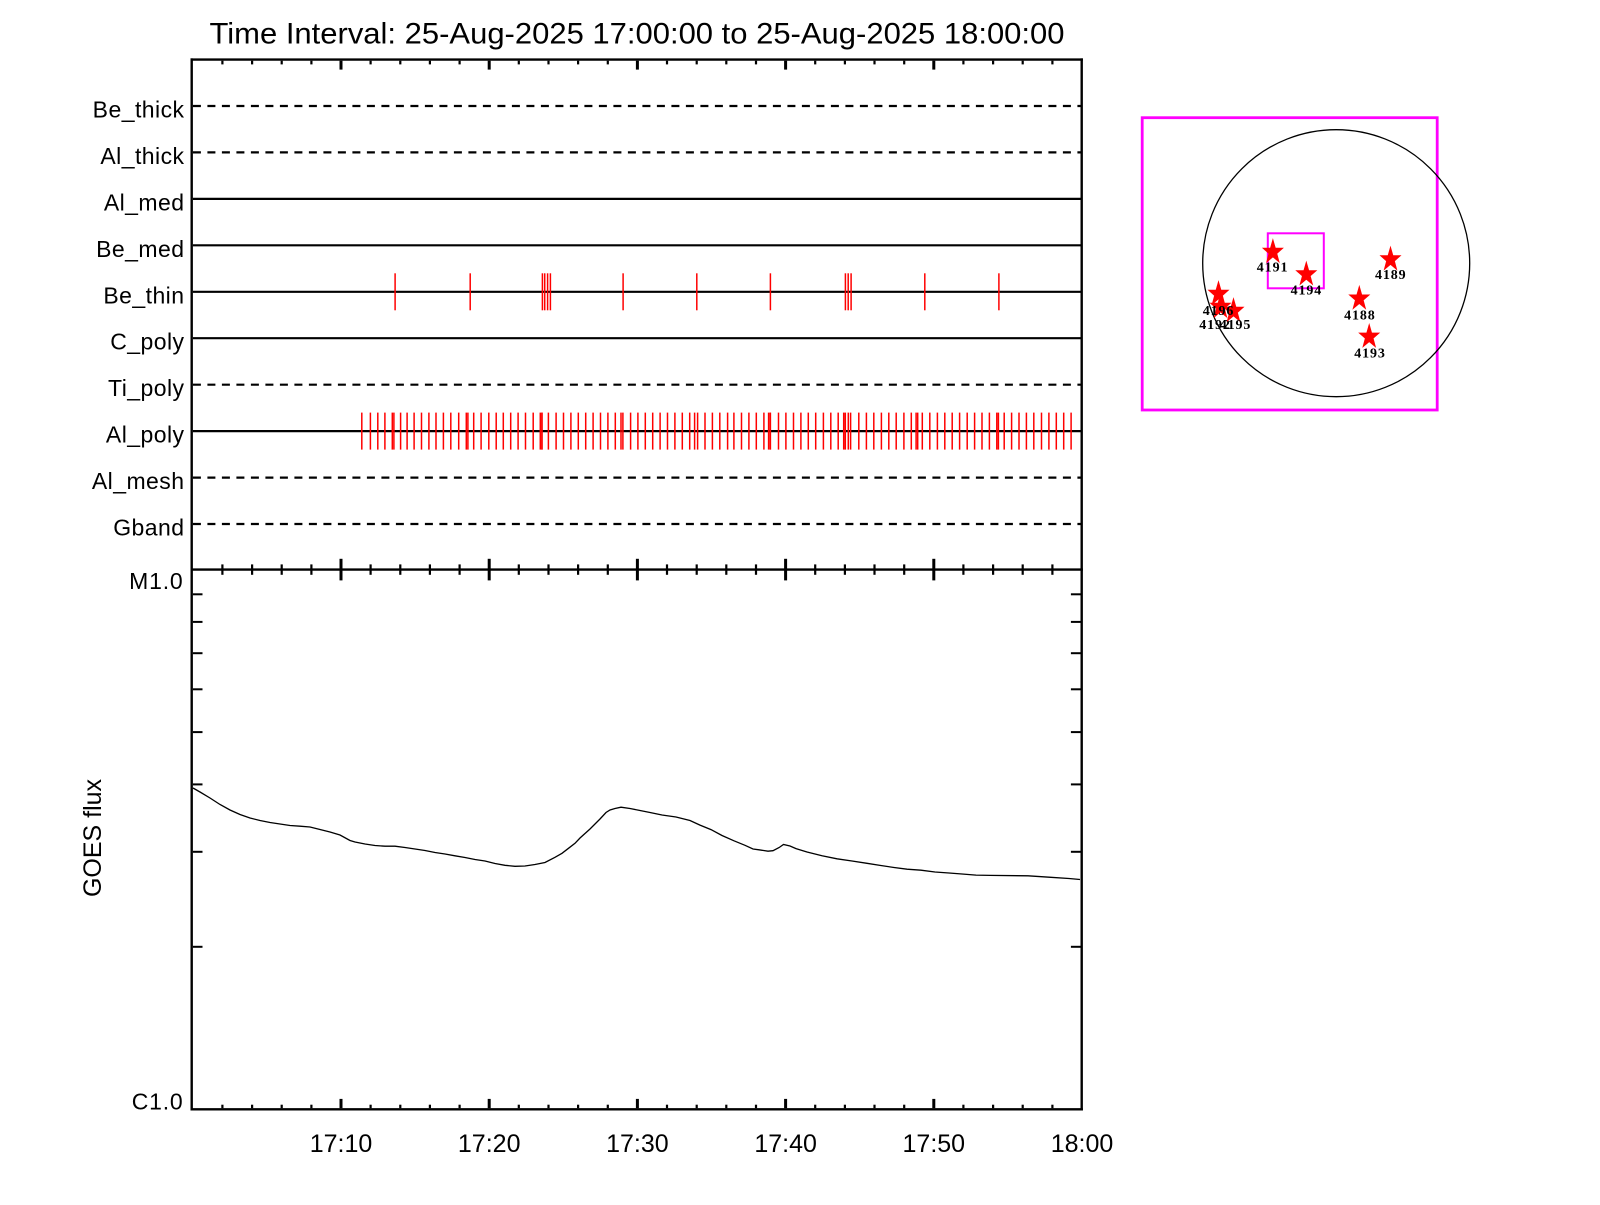 The image size is (1600, 1205). What do you see at coordinates (139, 110) in the screenshot?
I see `svg-text: Be_thick` at bounding box center [139, 110].